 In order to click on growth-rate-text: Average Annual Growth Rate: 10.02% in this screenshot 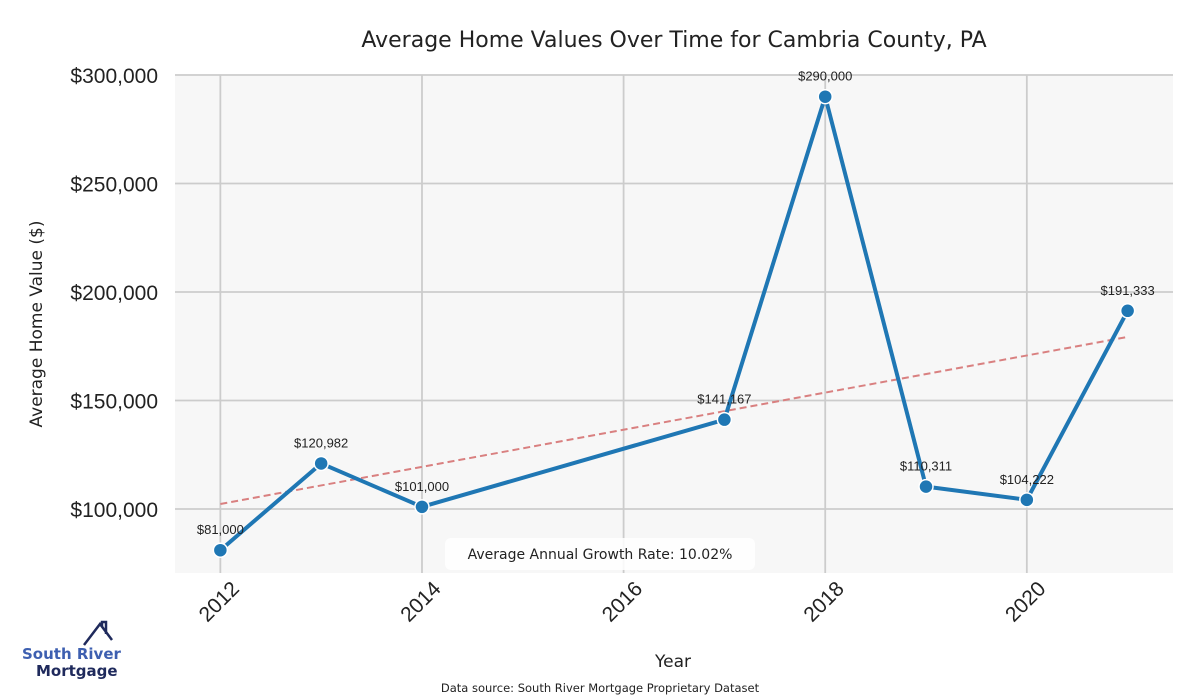, I will do `click(600, 555)`.